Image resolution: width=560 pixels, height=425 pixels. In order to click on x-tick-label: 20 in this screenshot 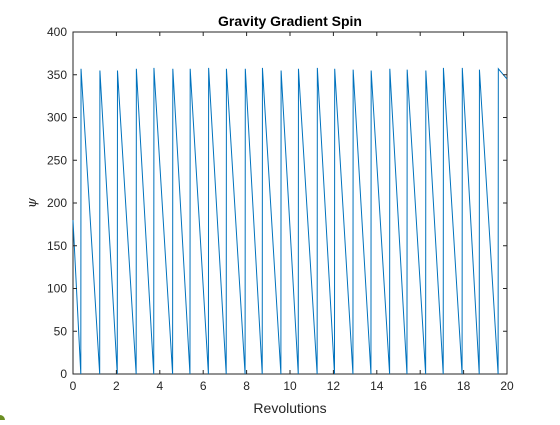, I will do `click(507, 386)`.